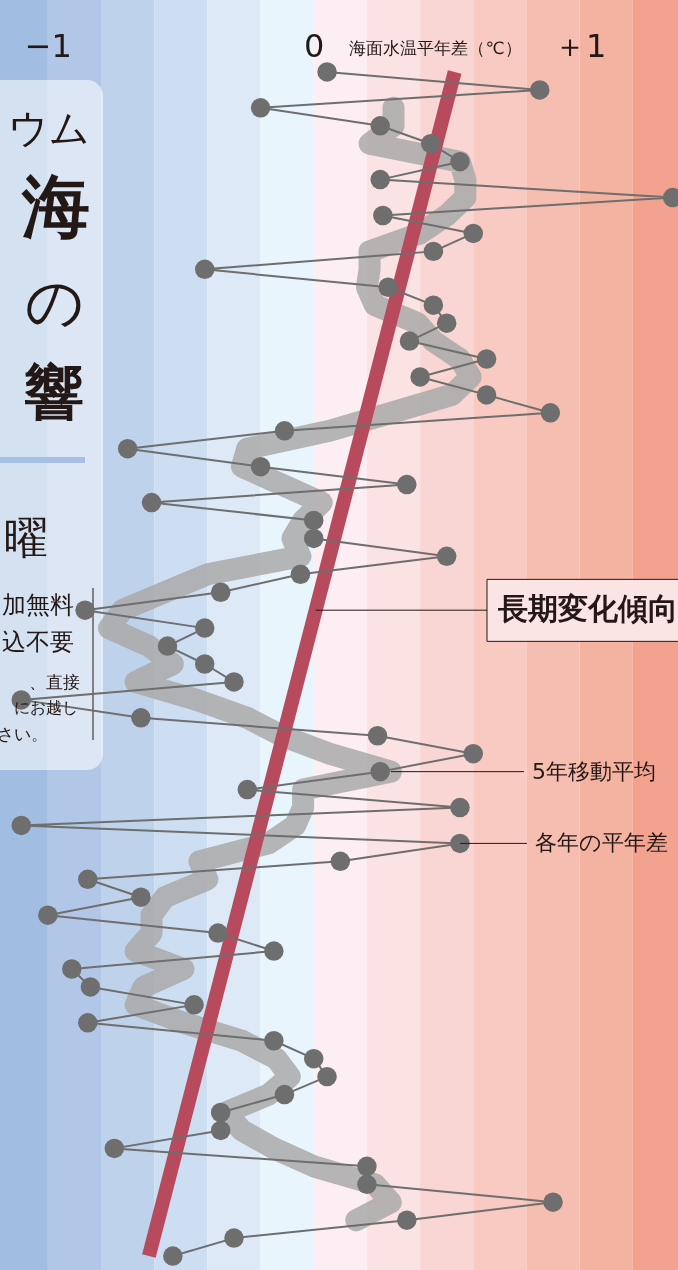 The image size is (678, 1270). I want to click on annotation: 加無料, so click(38, 605).